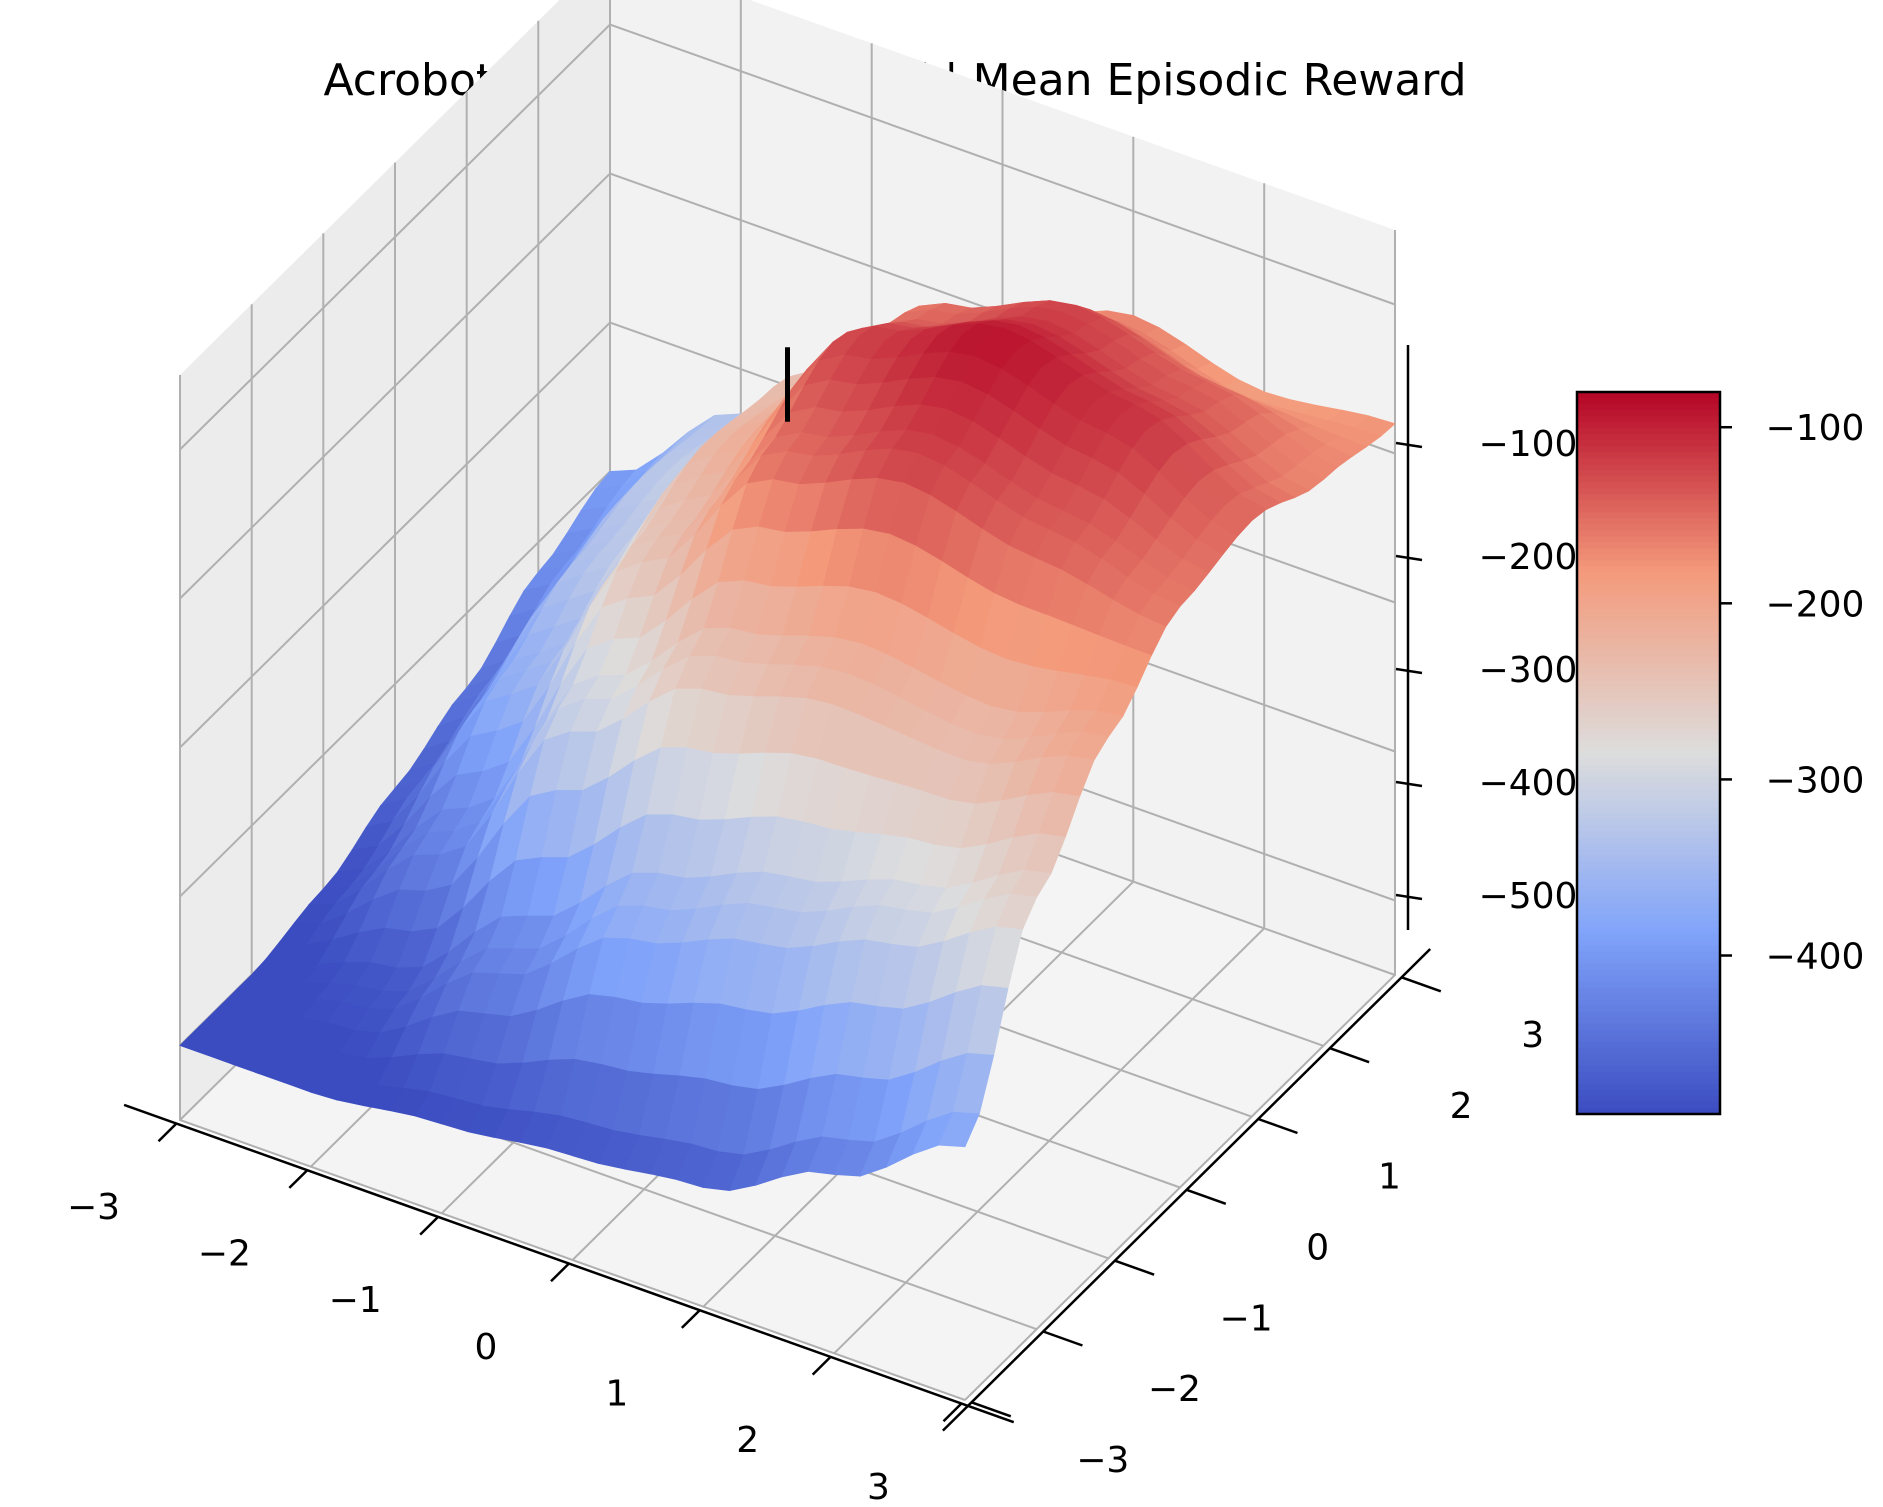  Describe the element at coordinates (616, 1393) in the screenshot. I see `x-tick-label: 1` at that location.